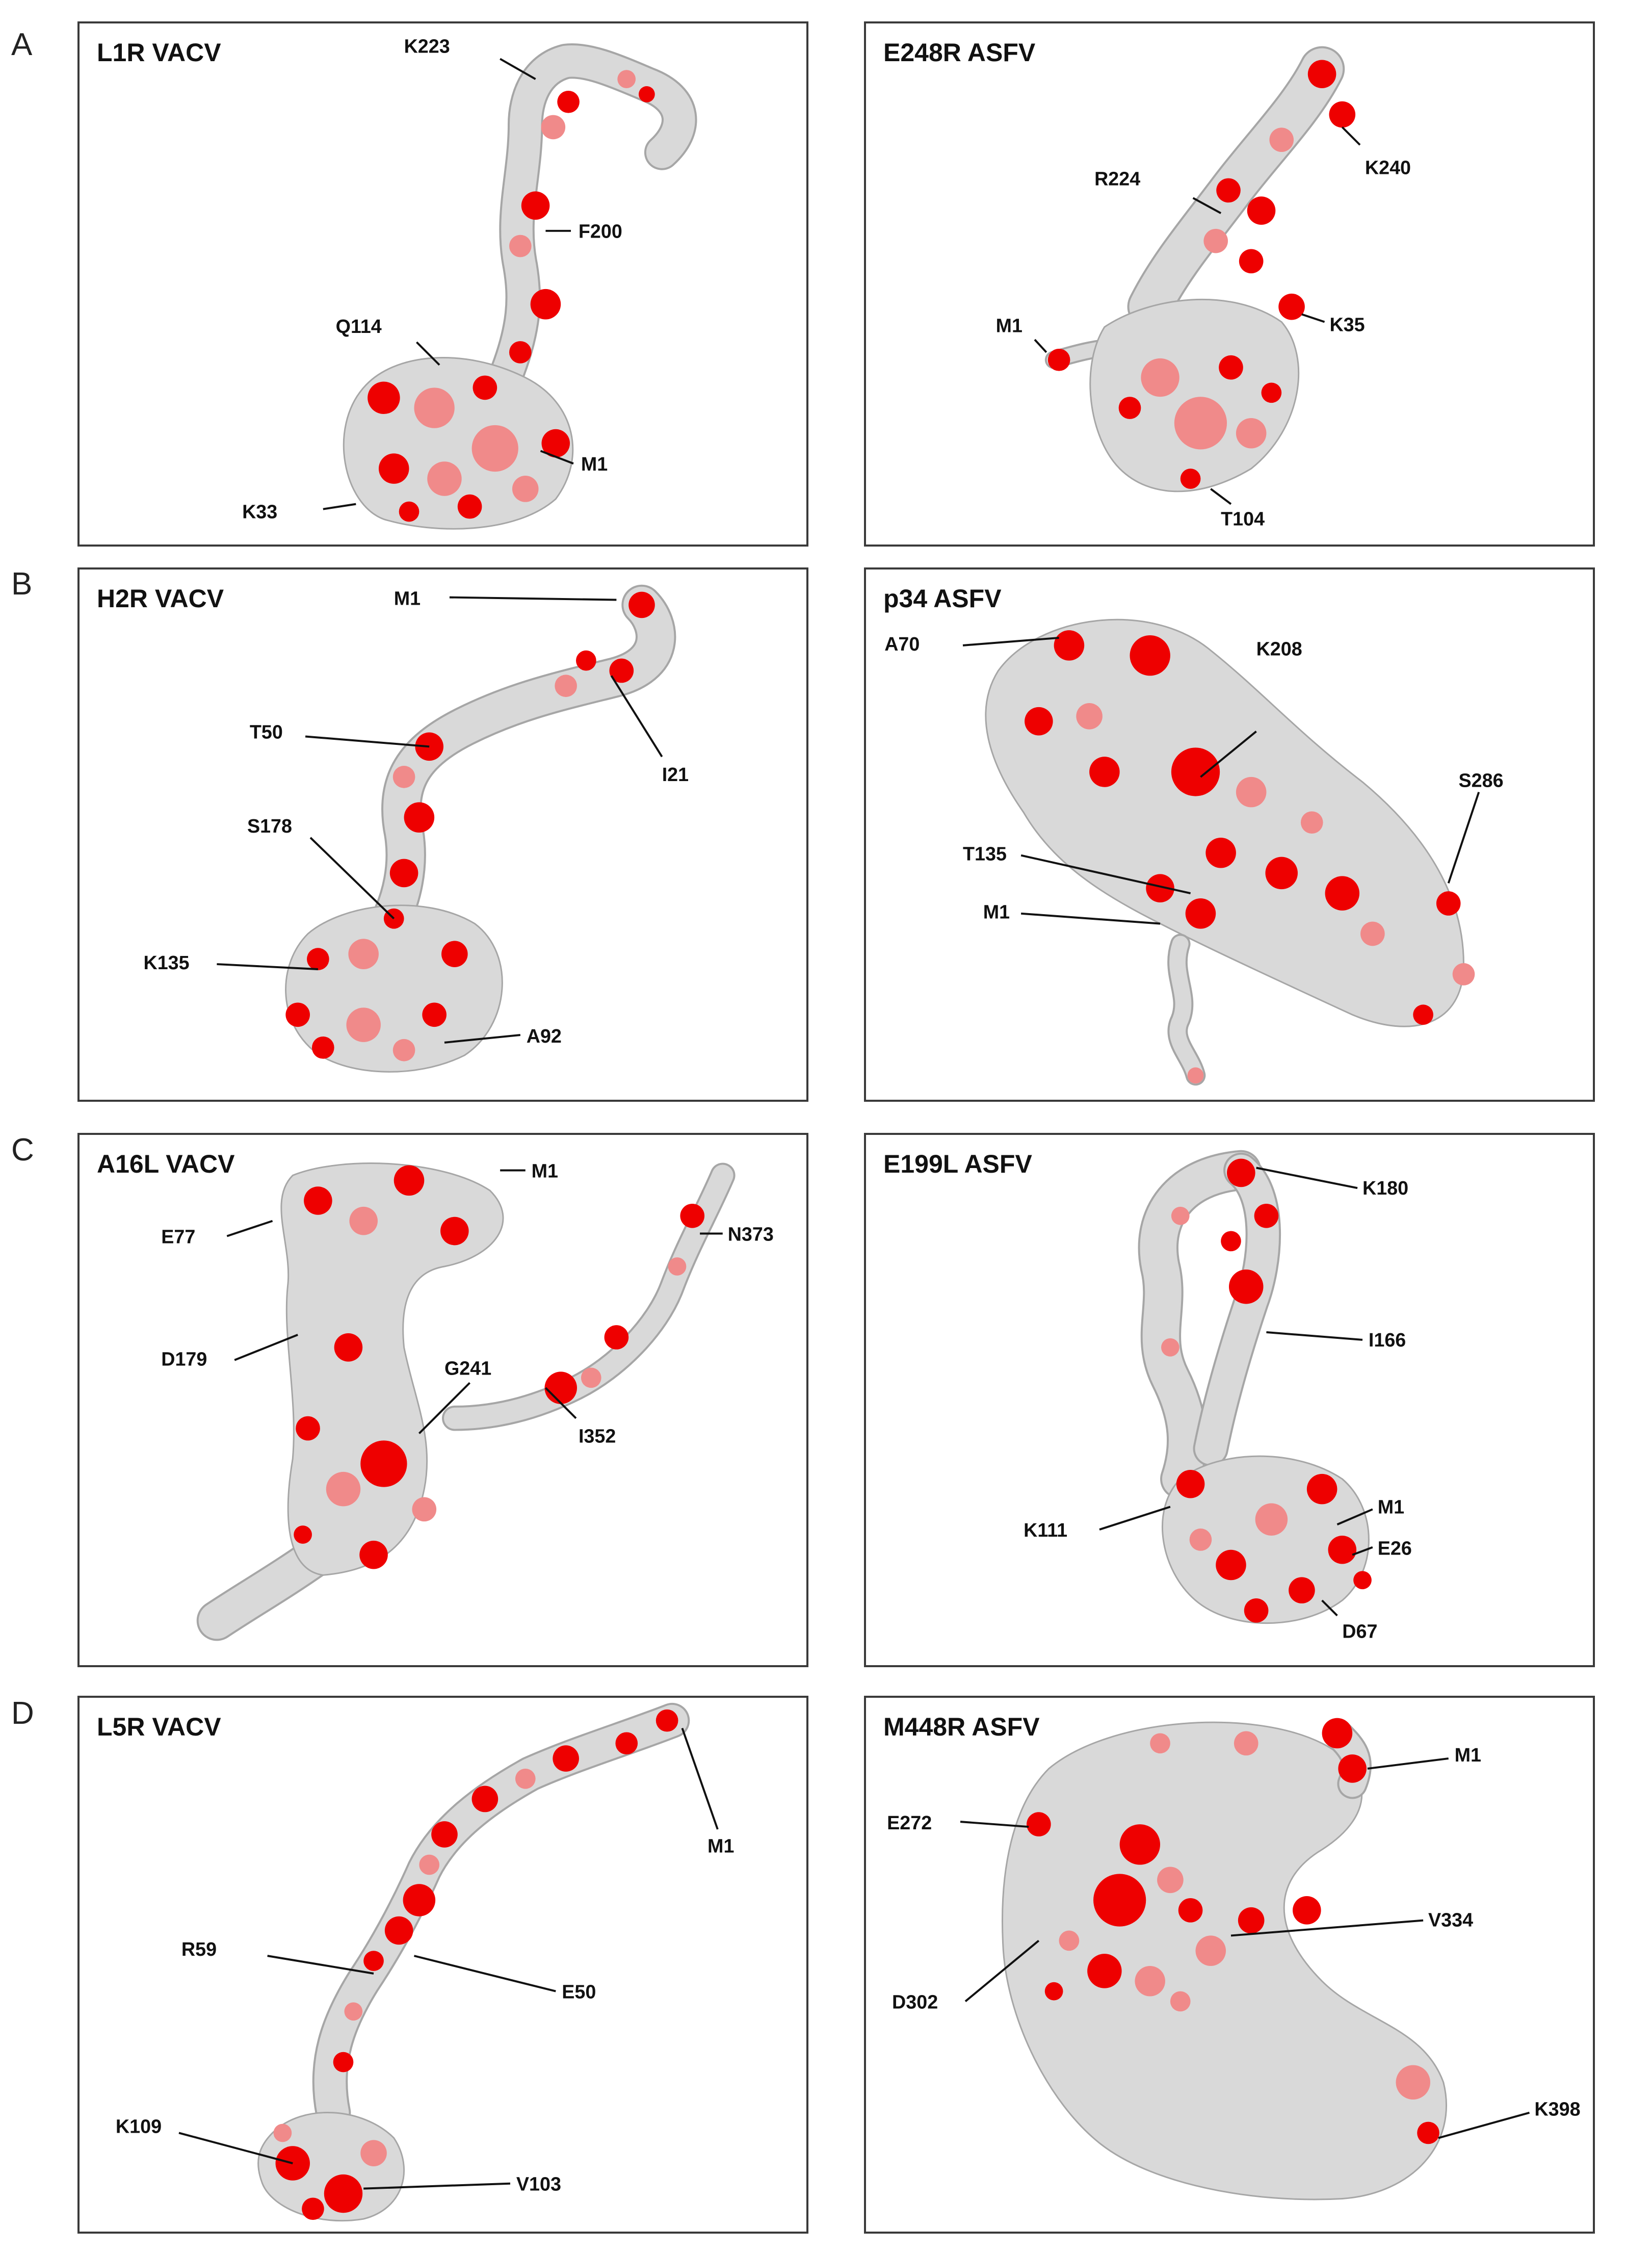  I want to click on panel-a16l-vacv: M1 N373 E77 D179 G241 I352 A16L VACV, so click(442, 1400).